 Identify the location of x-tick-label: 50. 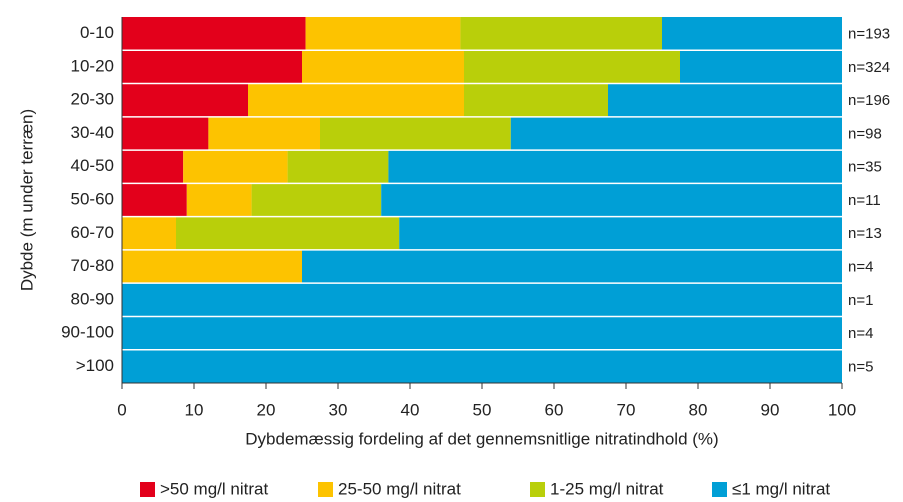
(482, 409).